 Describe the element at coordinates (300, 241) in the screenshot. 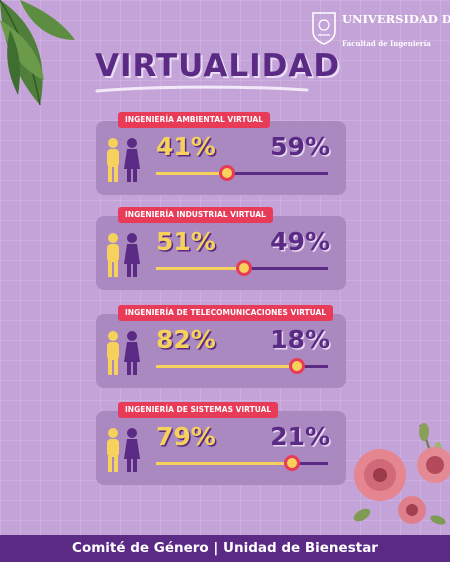

I see `men-percentage: 49%` at that location.